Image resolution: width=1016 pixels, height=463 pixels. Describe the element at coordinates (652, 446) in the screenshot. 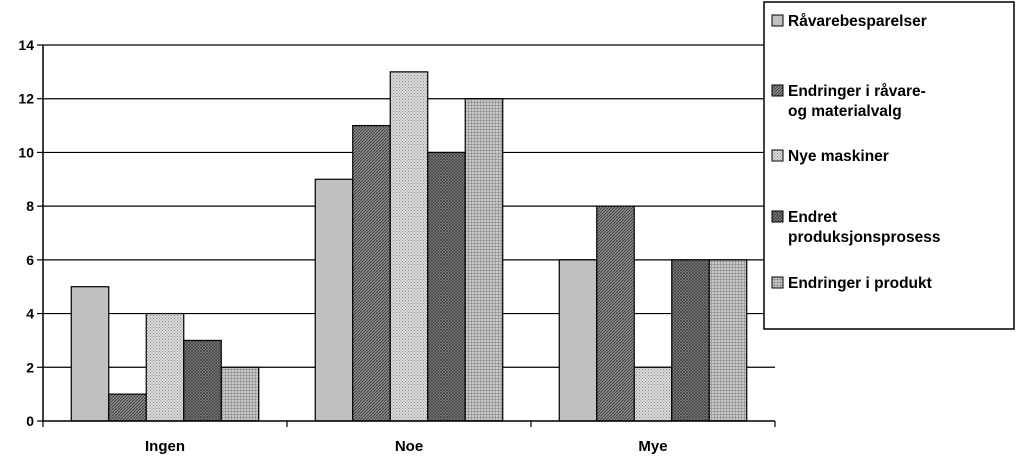

I see `x-tick-label: Mye` at that location.